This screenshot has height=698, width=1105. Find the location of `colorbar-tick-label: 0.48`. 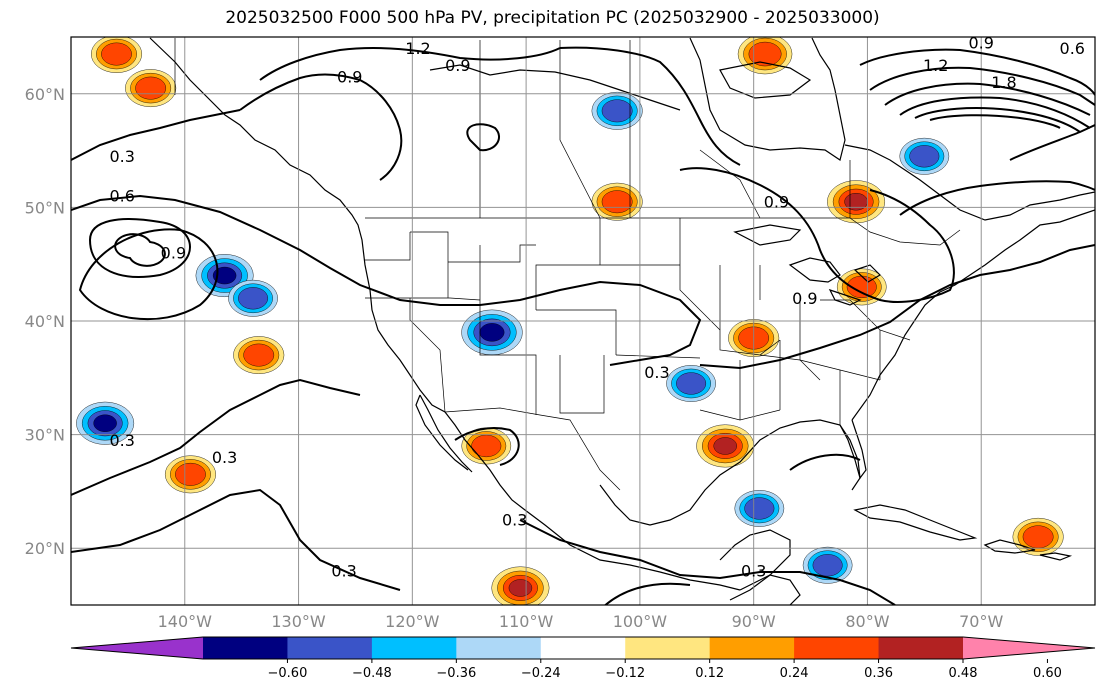

colorbar-tick-label: 0.48 is located at coordinates (963, 673).